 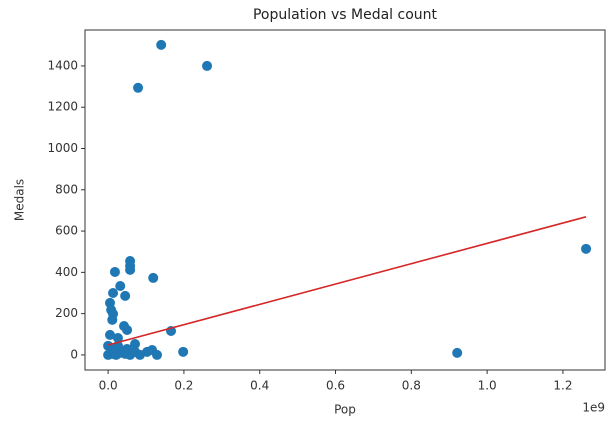 What do you see at coordinates (20, 200) in the screenshot?
I see `y-axis-label: Medals` at bounding box center [20, 200].